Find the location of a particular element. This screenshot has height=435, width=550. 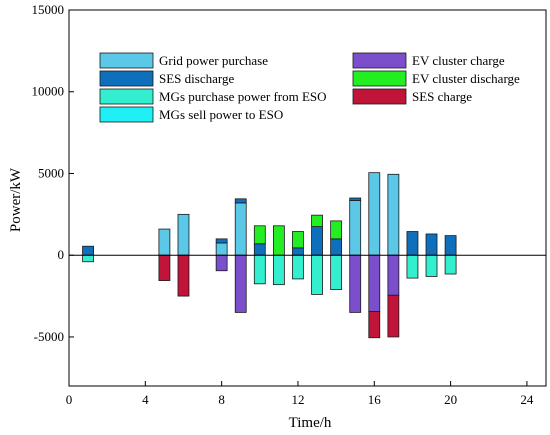

bar-s4-x15 is located at coordinates (355, 283).